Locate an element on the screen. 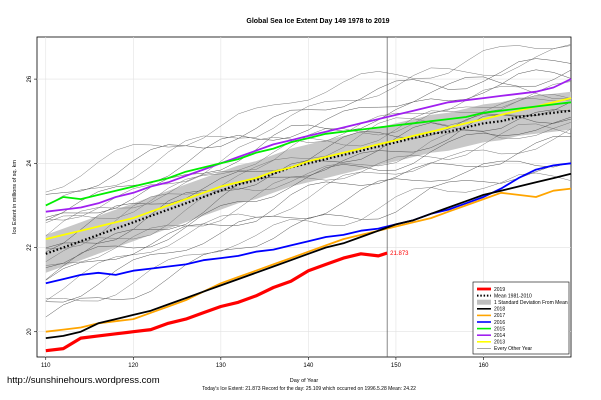 This screenshot has height=400, width=601. legend-label: 2013 is located at coordinates (499, 343).